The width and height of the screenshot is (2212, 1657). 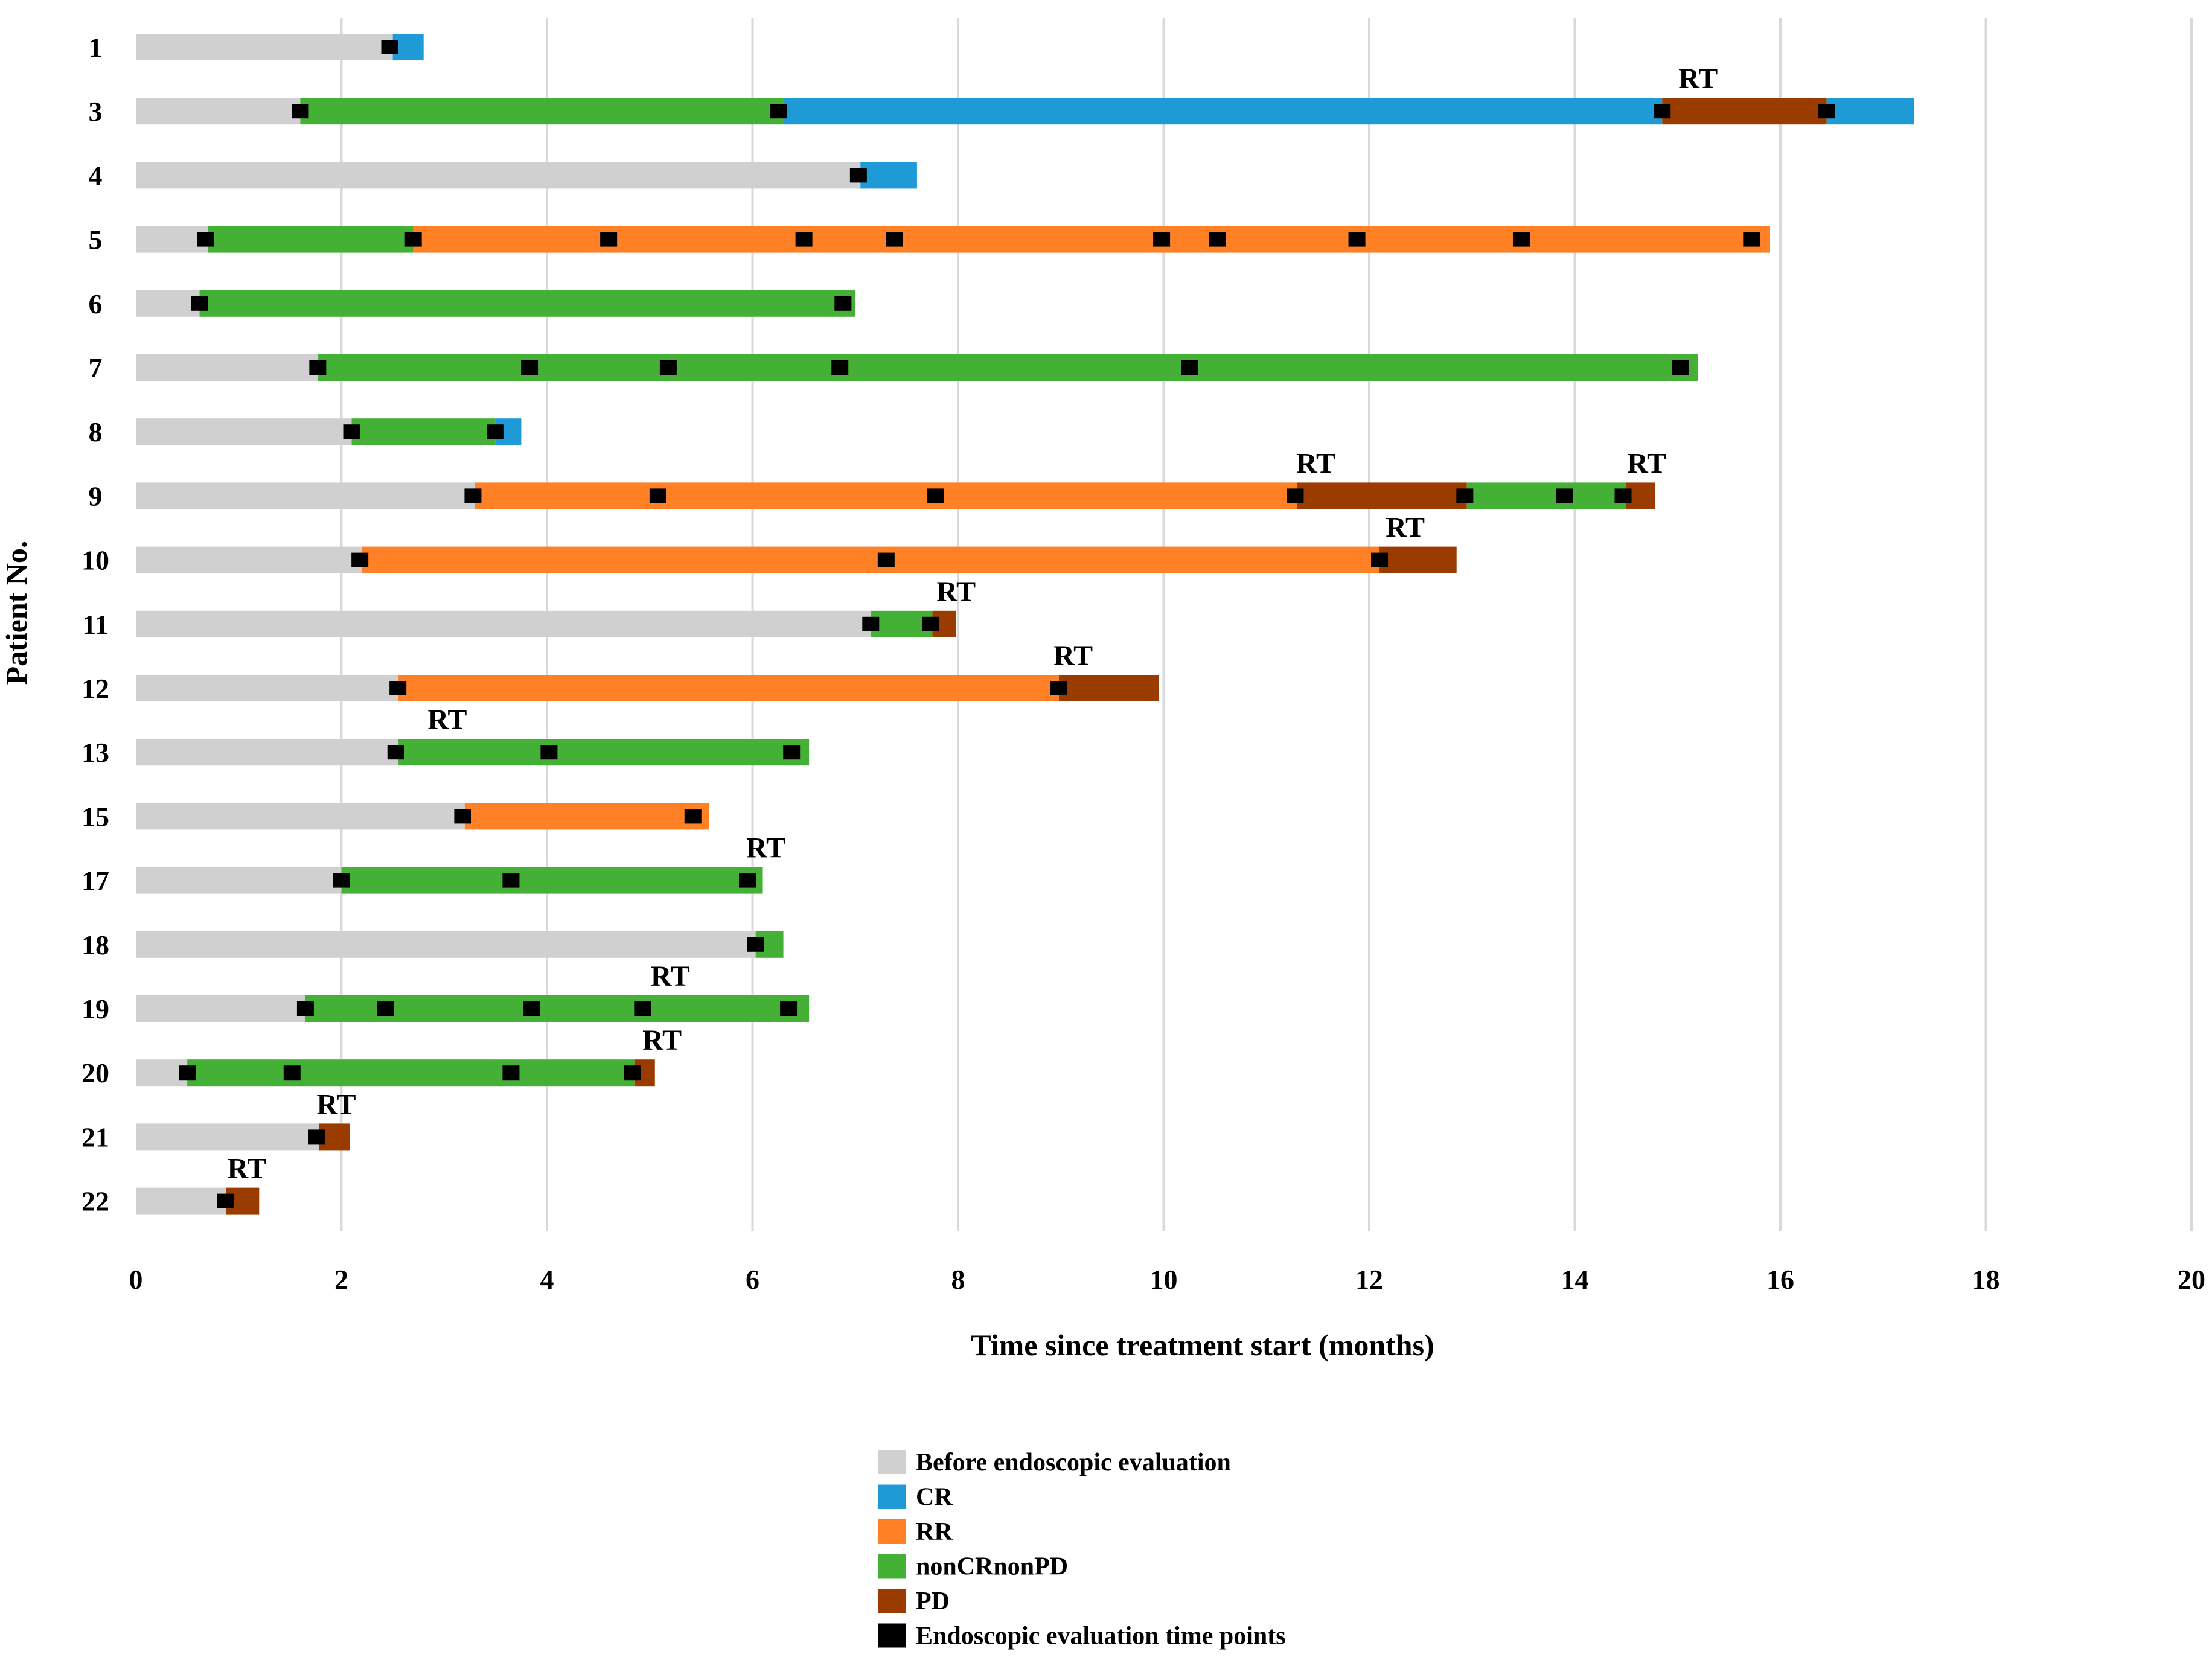 I want to click on y-tick-label: 4, so click(x=96, y=175).